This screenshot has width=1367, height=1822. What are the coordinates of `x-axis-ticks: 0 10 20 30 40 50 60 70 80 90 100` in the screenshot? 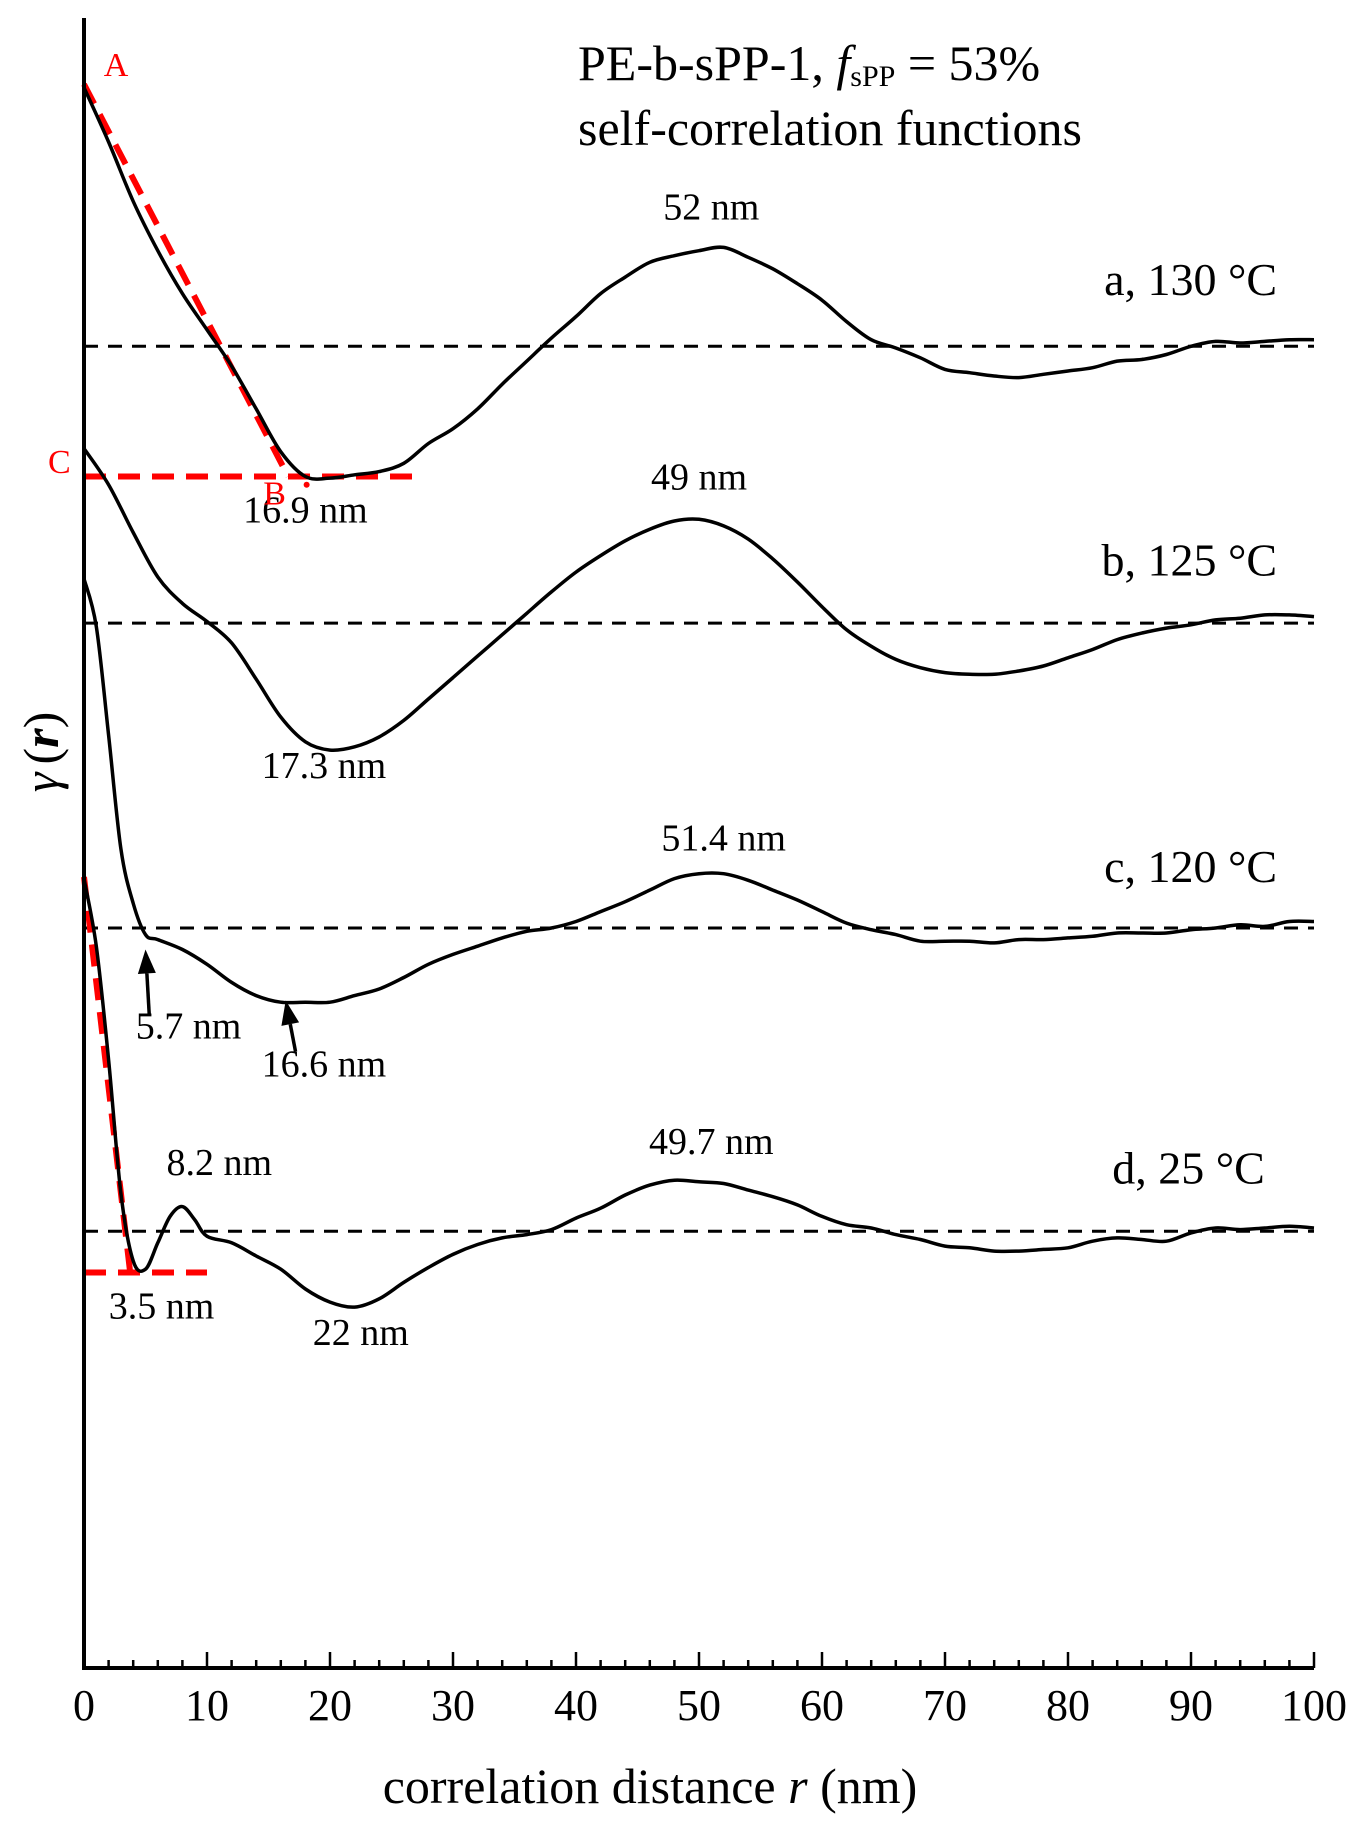 It's located at (710, 1691).